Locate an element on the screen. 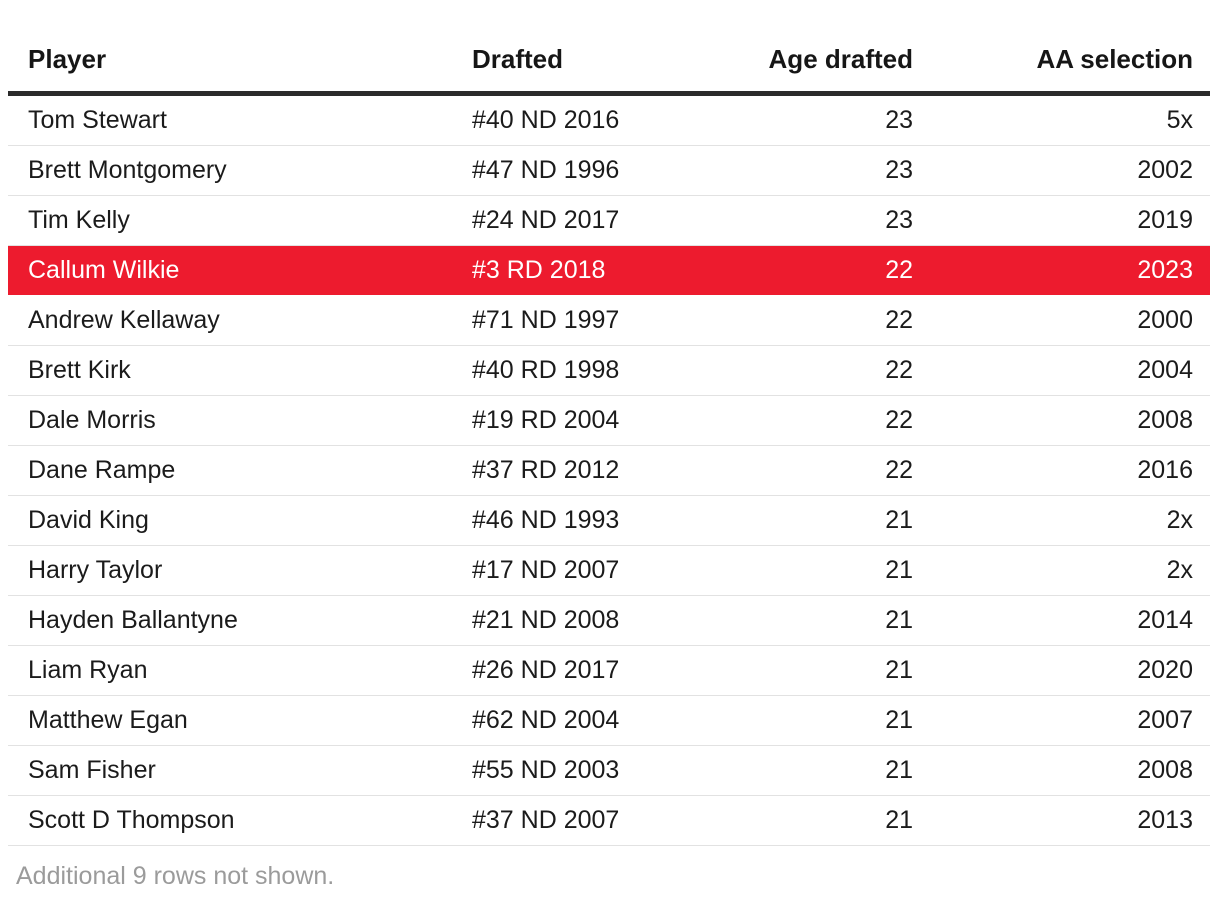 This screenshot has width=1220, height=900. table-row: Dale Morris #19 RD 2004 22 2008 is located at coordinates (609, 420).